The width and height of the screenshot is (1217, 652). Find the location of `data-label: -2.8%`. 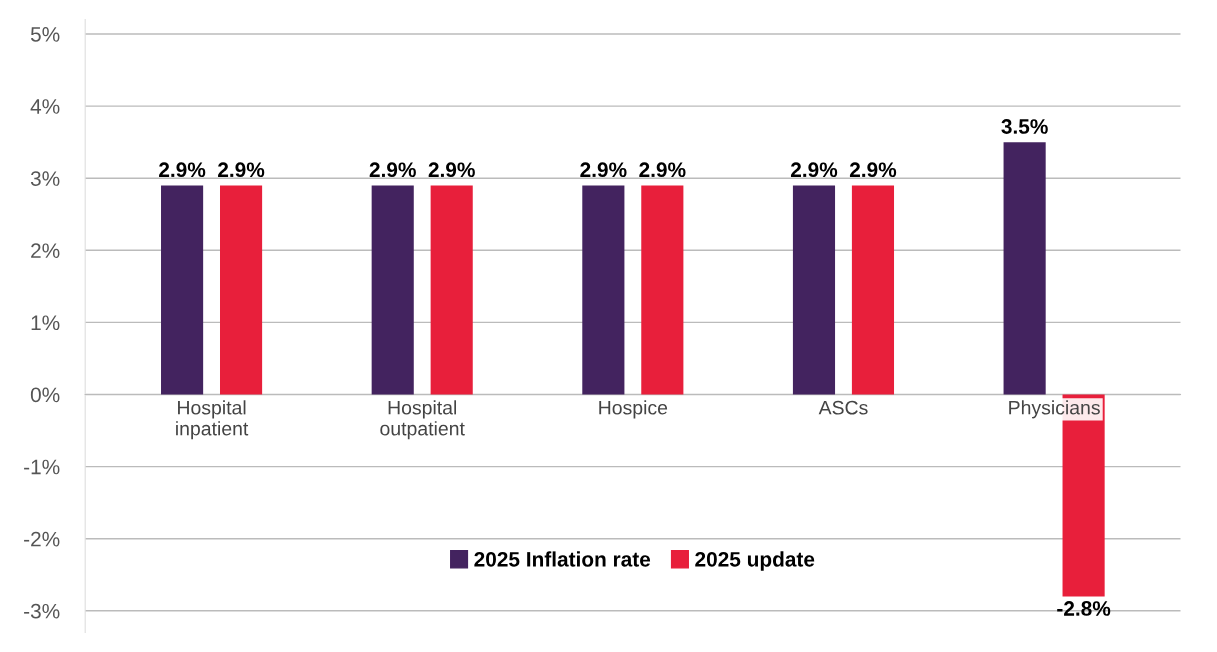

data-label: -2.8% is located at coordinates (1084, 608).